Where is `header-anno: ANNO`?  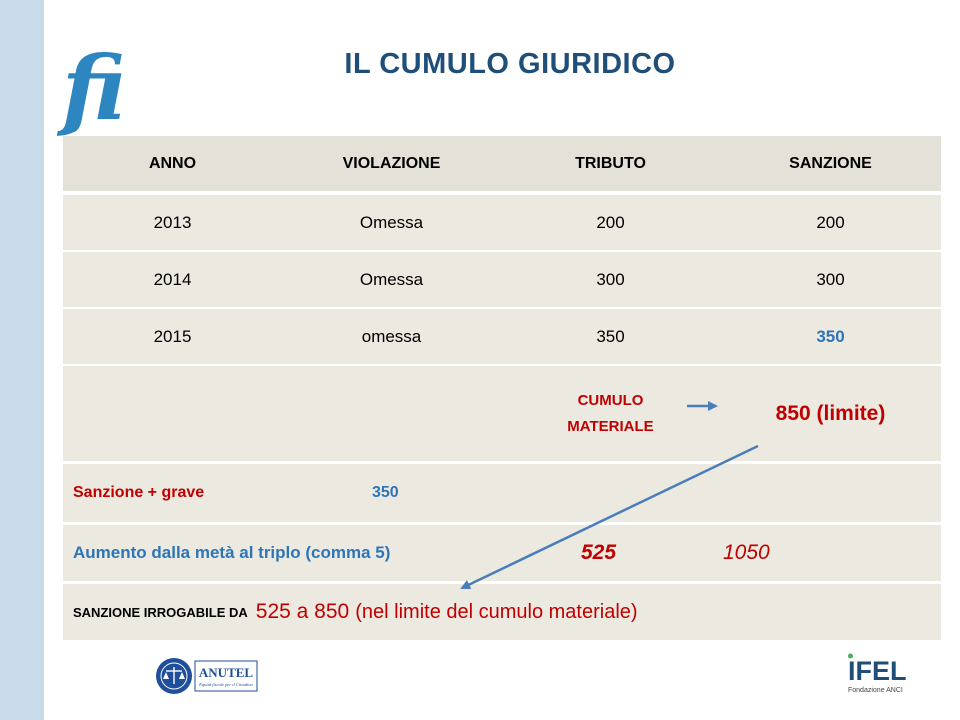
header-anno: ANNO is located at coordinates (172, 163).